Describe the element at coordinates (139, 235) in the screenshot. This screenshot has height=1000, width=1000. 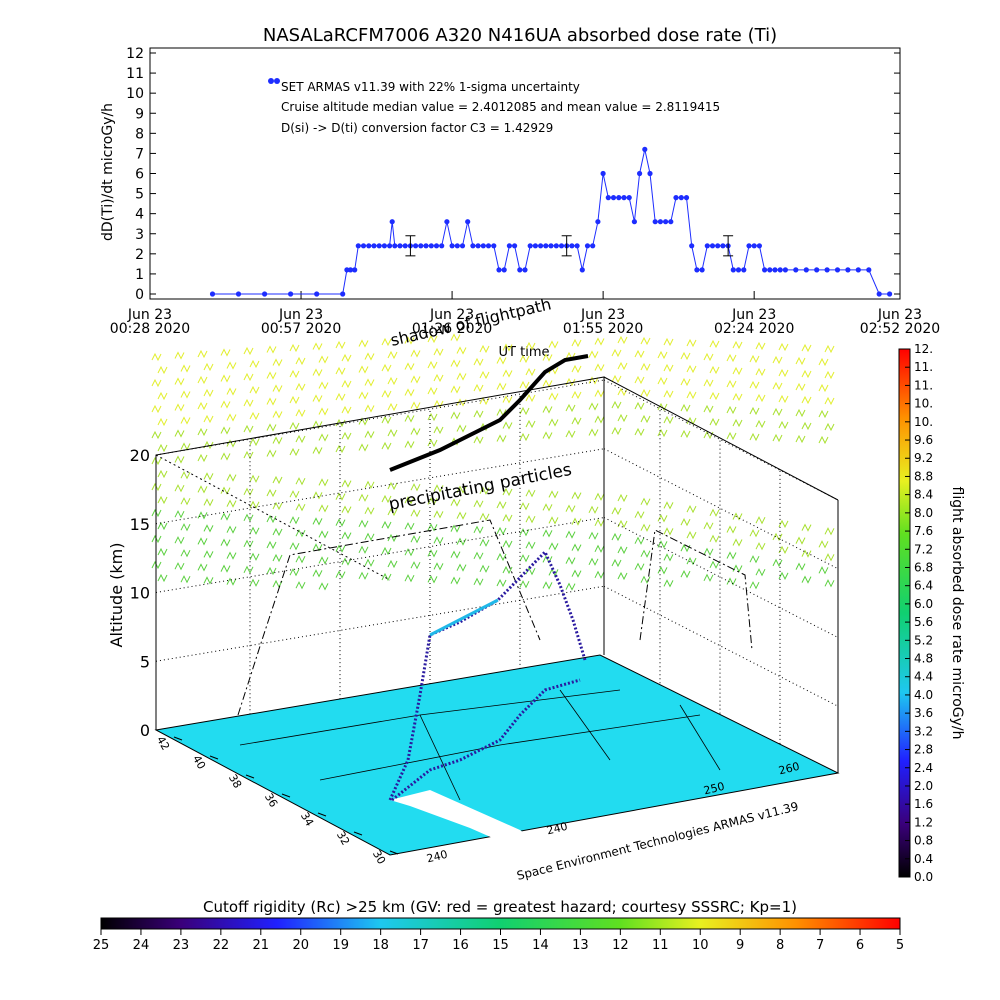
I see `y-tick-label: 3` at that location.